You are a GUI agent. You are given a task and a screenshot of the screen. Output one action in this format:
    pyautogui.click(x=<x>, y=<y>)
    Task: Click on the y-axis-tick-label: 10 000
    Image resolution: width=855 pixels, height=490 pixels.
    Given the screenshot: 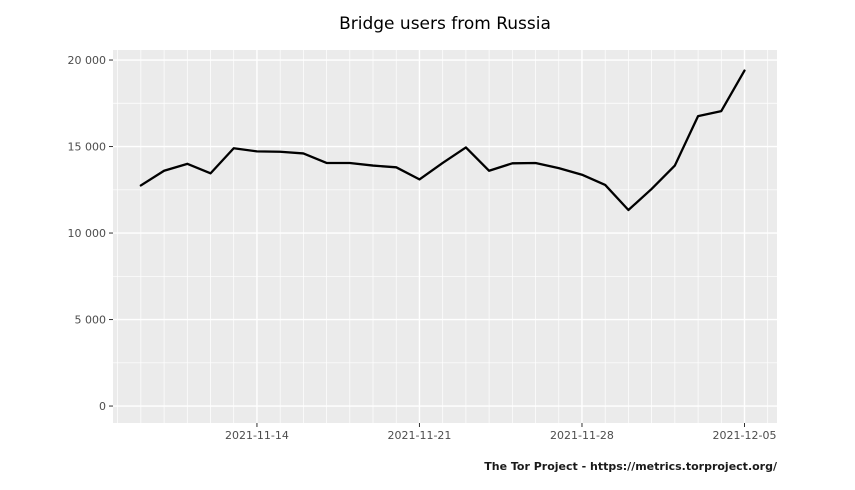 What is the action you would take?
    pyautogui.click(x=87, y=233)
    